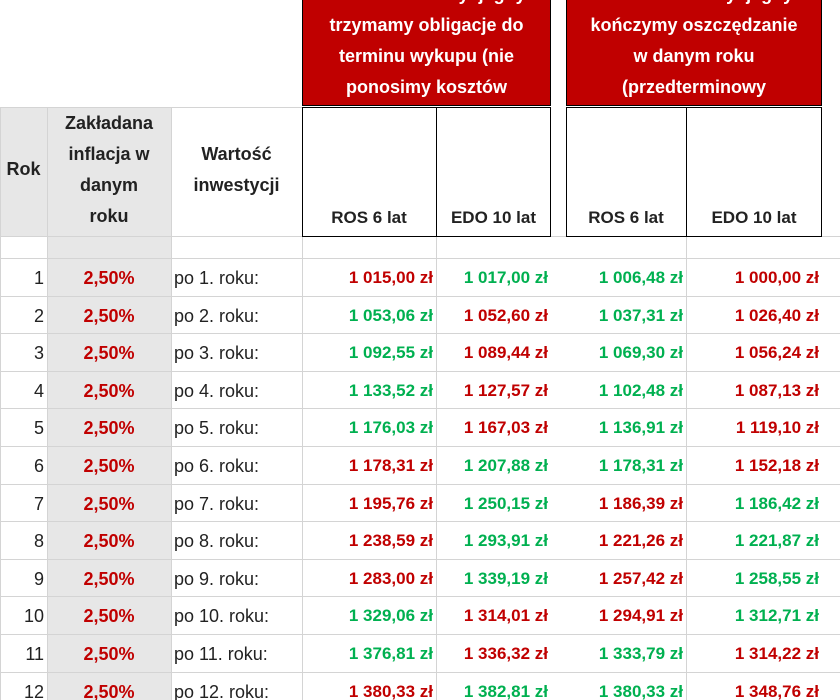 Image resolution: width=840 pixels, height=700 pixels. I want to click on cell: 1 294,91 zł, so click(640, 616).